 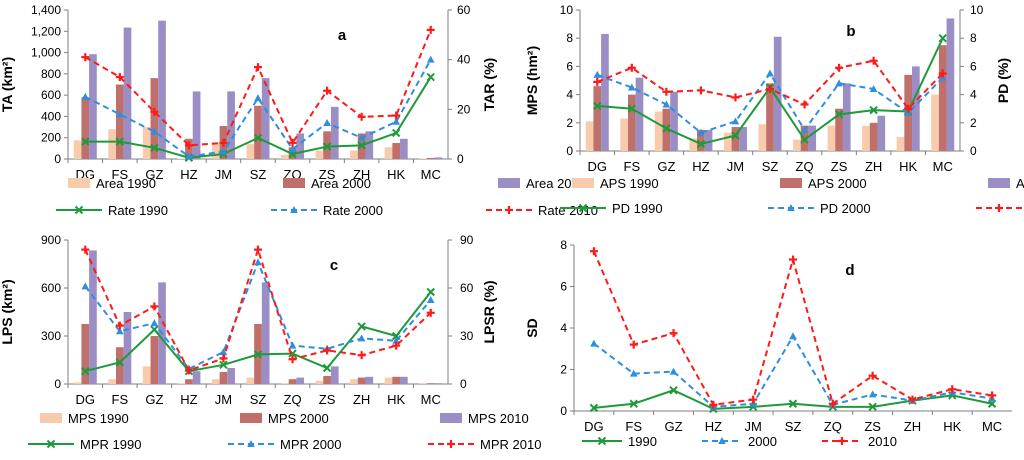 What do you see at coordinates (999, 183) in the screenshot?
I see `panel-b-legend-swatch` at bounding box center [999, 183].